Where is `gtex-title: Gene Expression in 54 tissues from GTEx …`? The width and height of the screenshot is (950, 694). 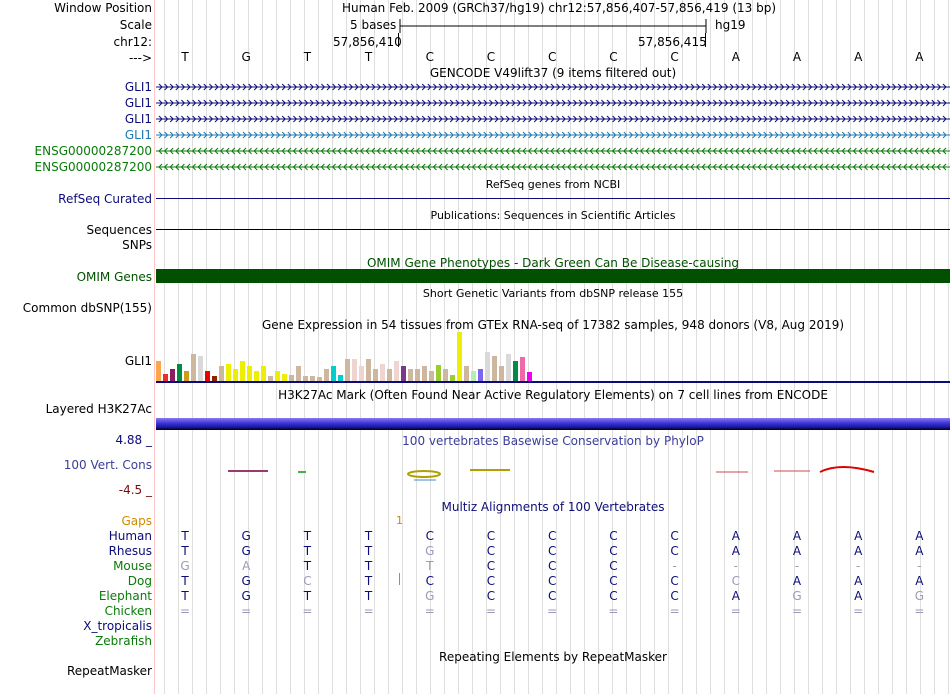
gtex-title: Gene Expression in 54 tissues from GTEx … is located at coordinates (553, 325).